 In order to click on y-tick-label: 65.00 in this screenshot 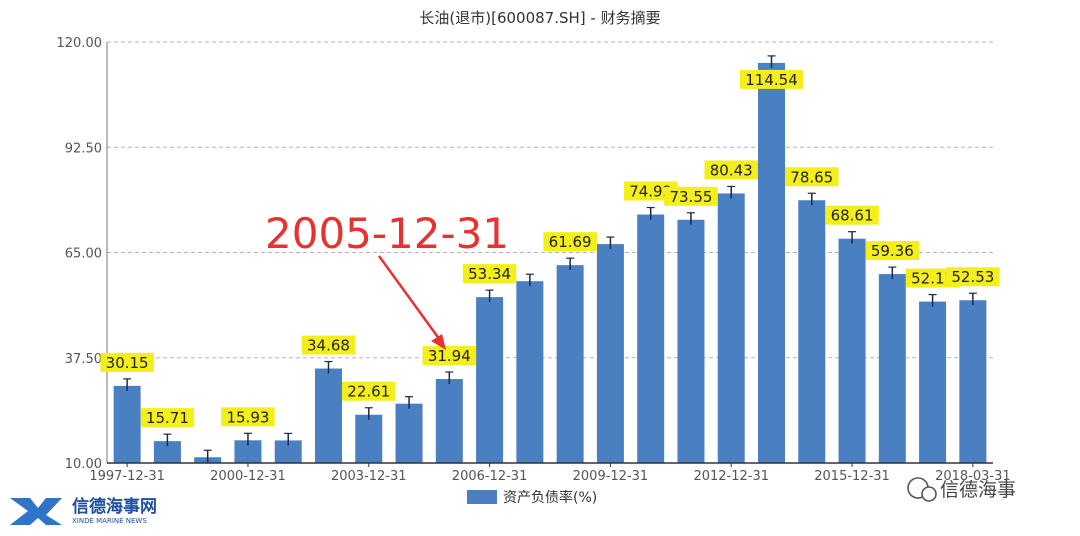, I will do `click(83, 254)`.